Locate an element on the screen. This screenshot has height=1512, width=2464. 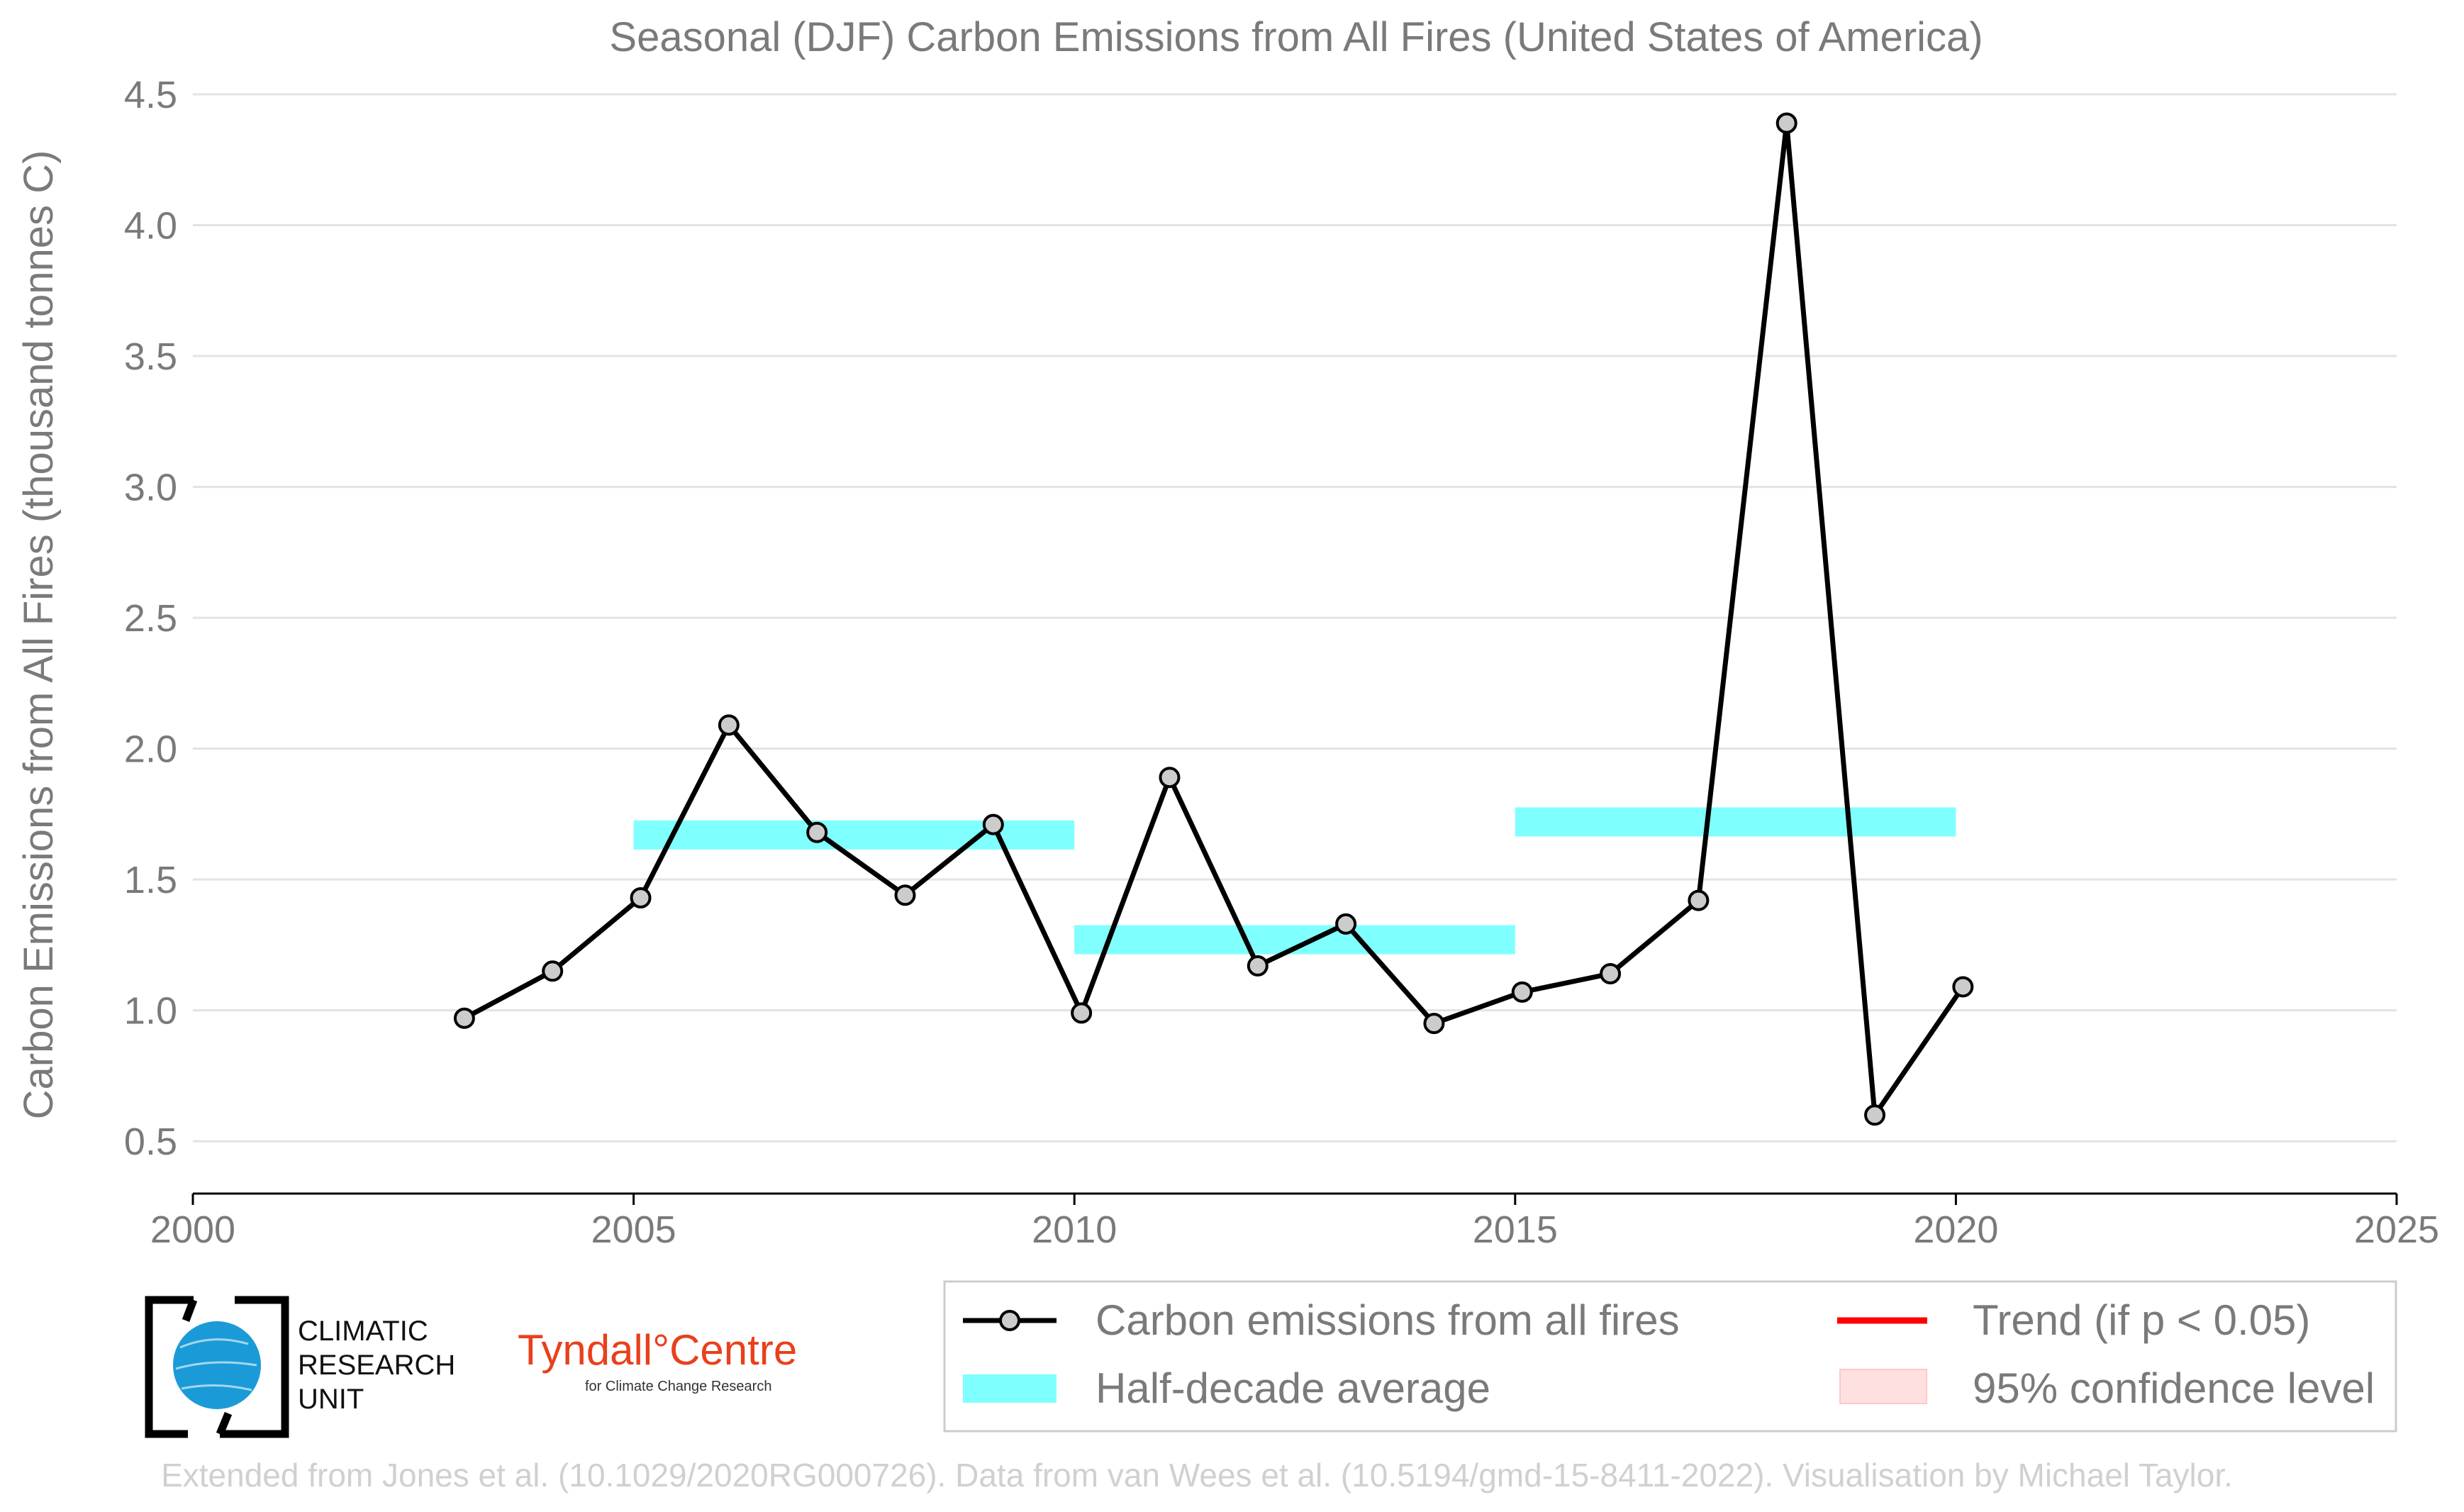
legend-label-emissions: Carbon emissions from all fires is located at coordinates (1388, 1320).